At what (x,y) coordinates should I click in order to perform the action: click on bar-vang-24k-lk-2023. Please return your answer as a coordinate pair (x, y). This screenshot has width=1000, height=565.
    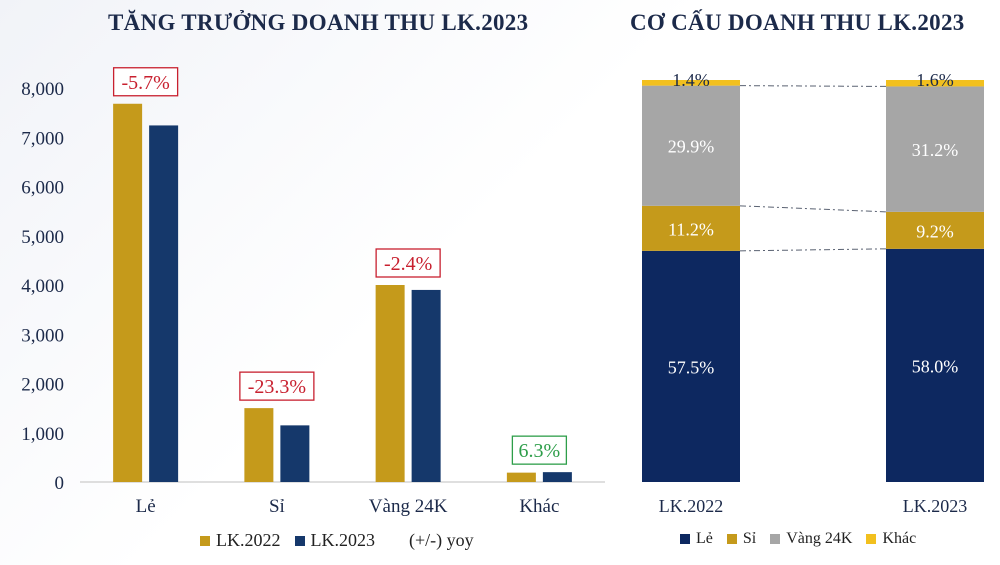
    Looking at the image, I should click on (426, 385).